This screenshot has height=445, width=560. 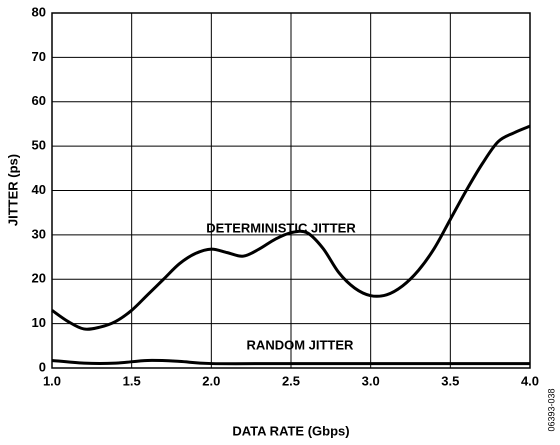 What do you see at coordinates (371, 380) in the screenshot?
I see `x-tick-label: 3.0` at bounding box center [371, 380].